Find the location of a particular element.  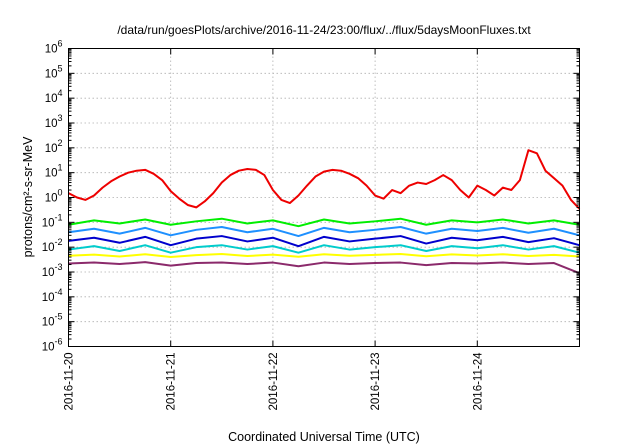

y-tick-label: 10⁴ is located at coordinates (54, 96).